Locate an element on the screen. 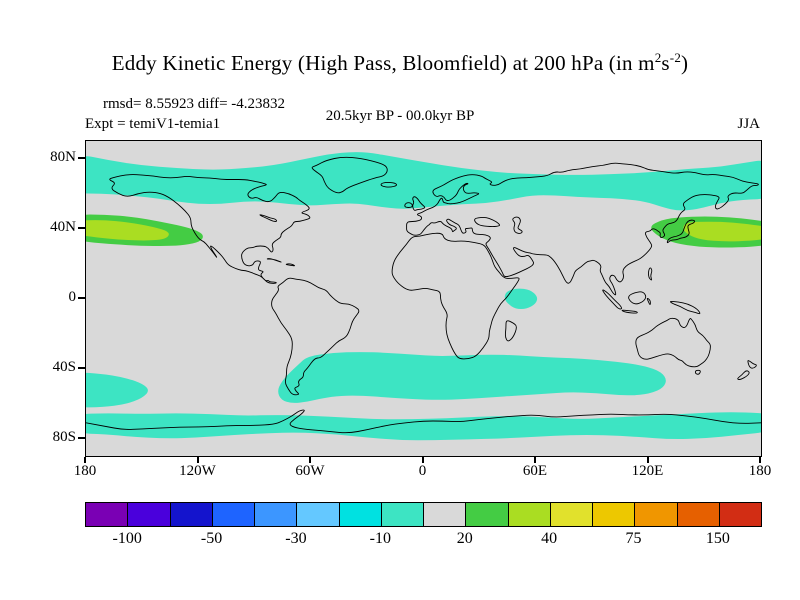 The image size is (800, 600). stats-line: rmsd= 8.55923 diff= -4.23832 is located at coordinates (194, 104).